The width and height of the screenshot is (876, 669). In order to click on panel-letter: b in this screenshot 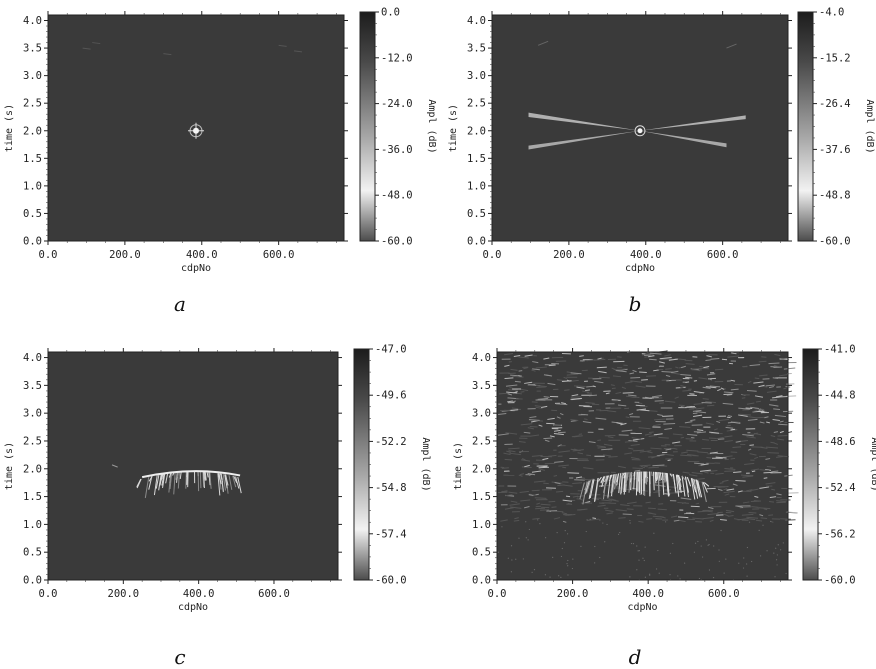, I will do `click(635, 304)`.